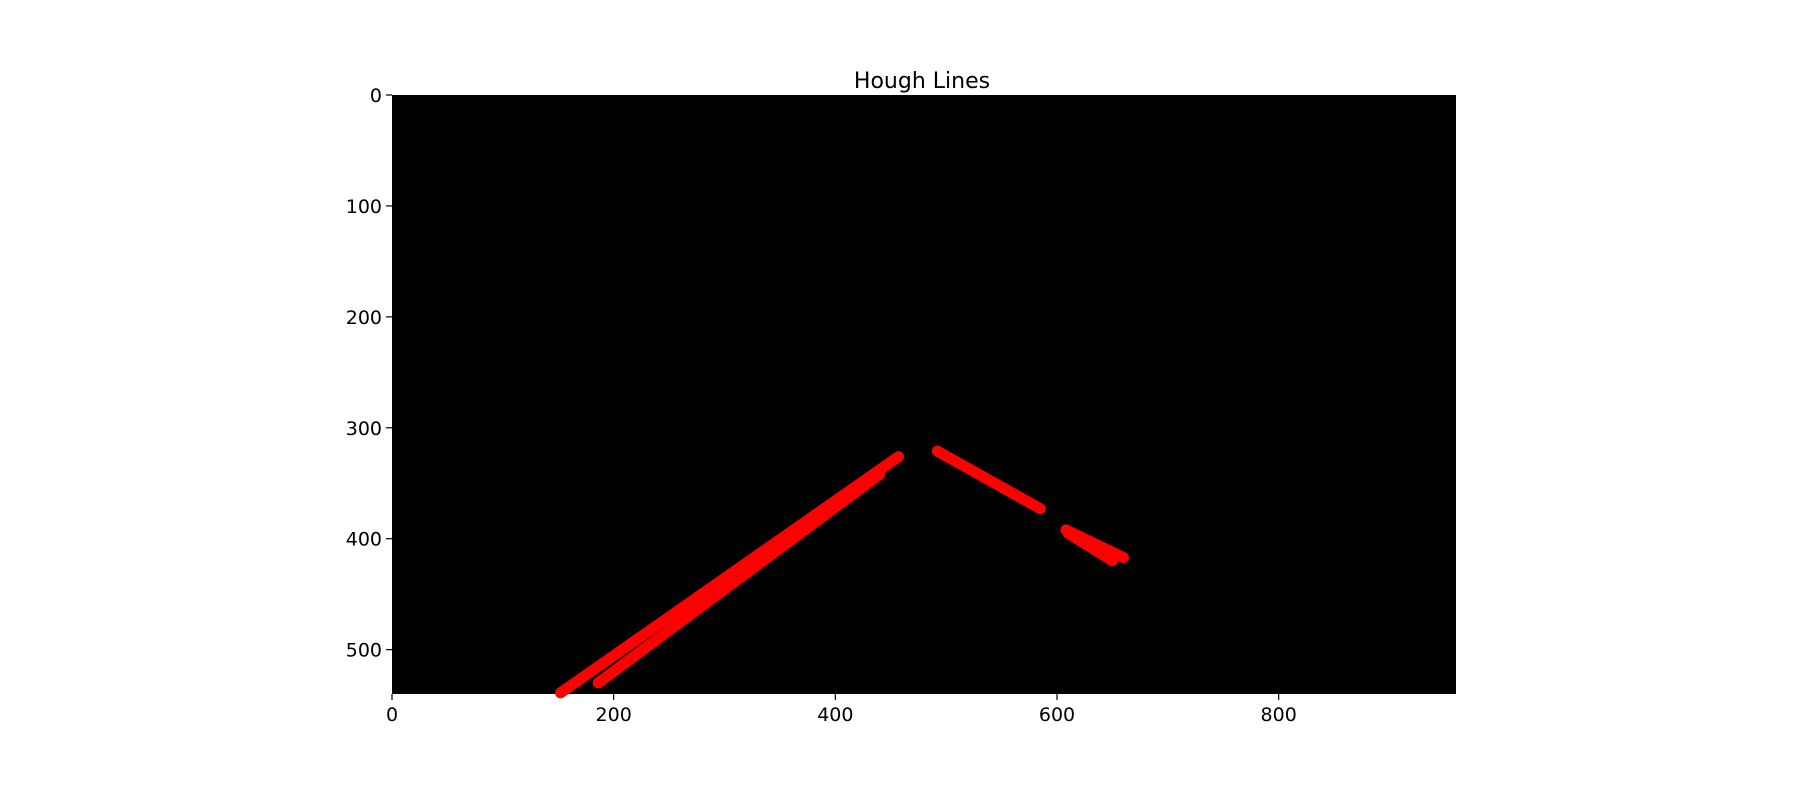 This screenshot has height=792, width=1800. What do you see at coordinates (392, 715) in the screenshot?
I see `x-tick-label: 0` at bounding box center [392, 715].